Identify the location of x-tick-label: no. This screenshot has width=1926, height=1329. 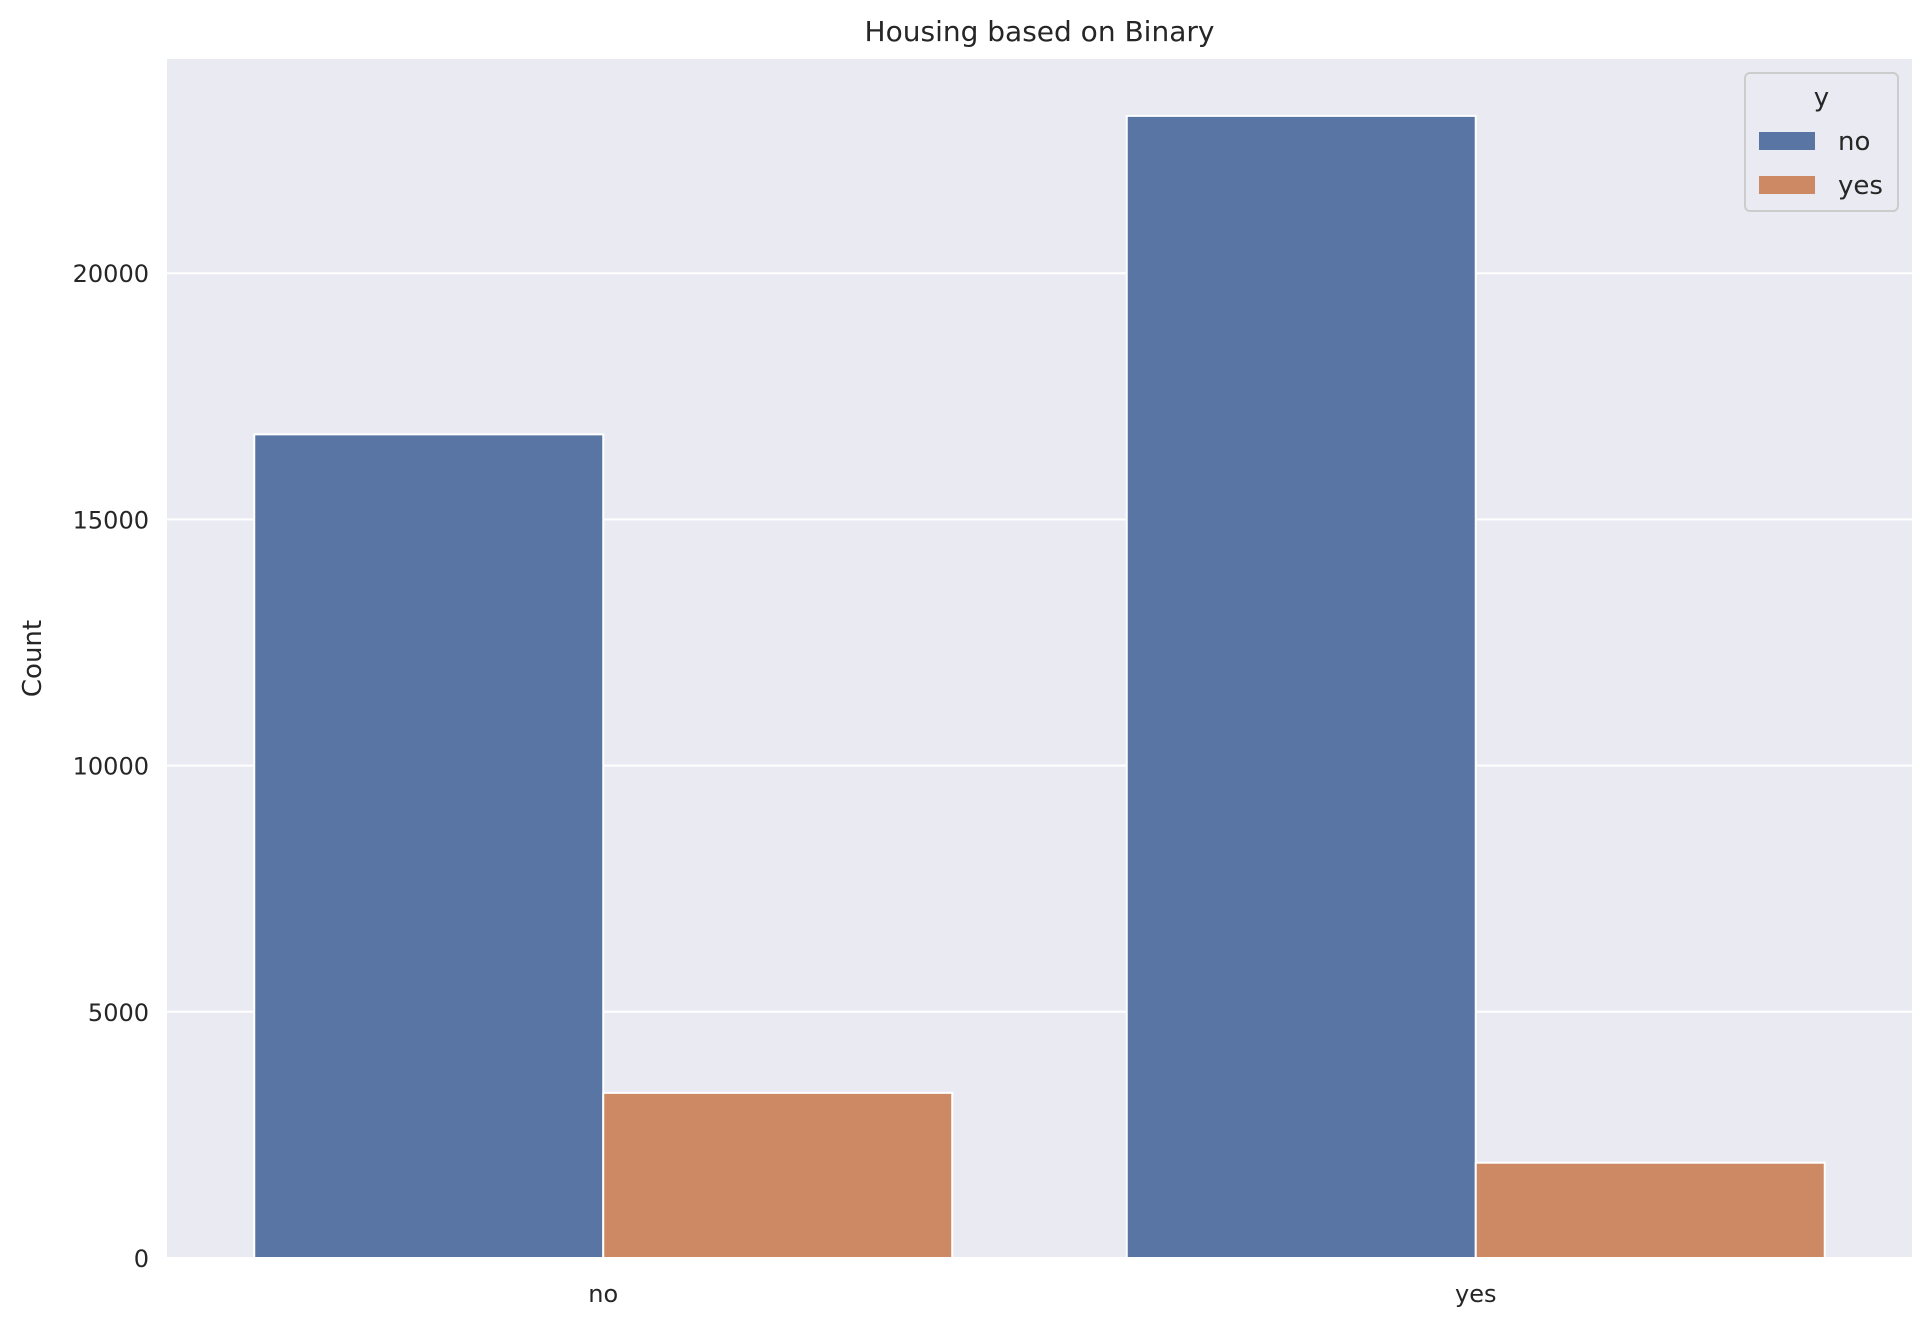
(603, 1294).